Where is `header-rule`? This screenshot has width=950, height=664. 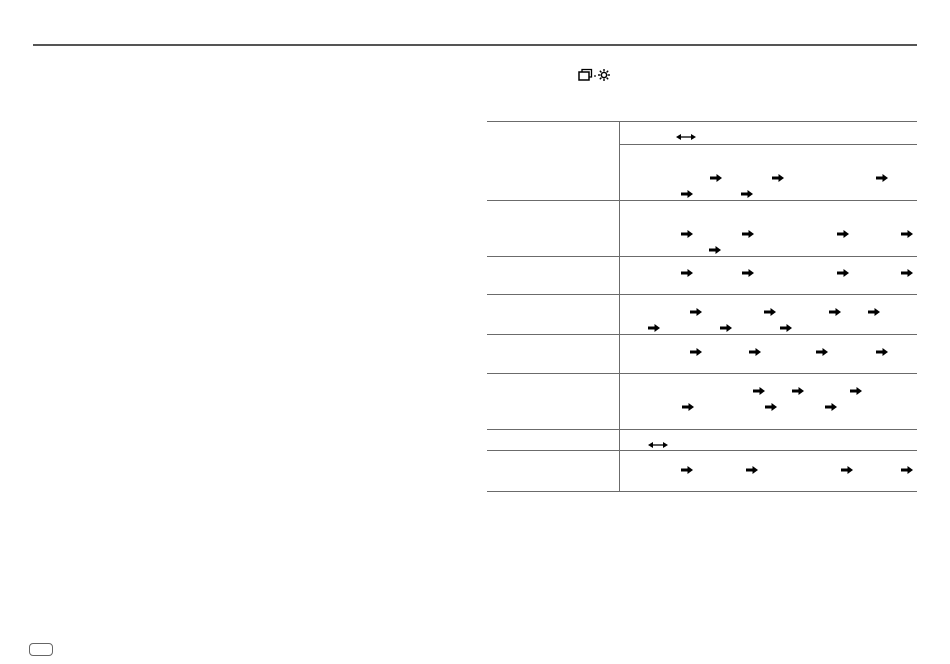
header-rule is located at coordinates (475, 45).